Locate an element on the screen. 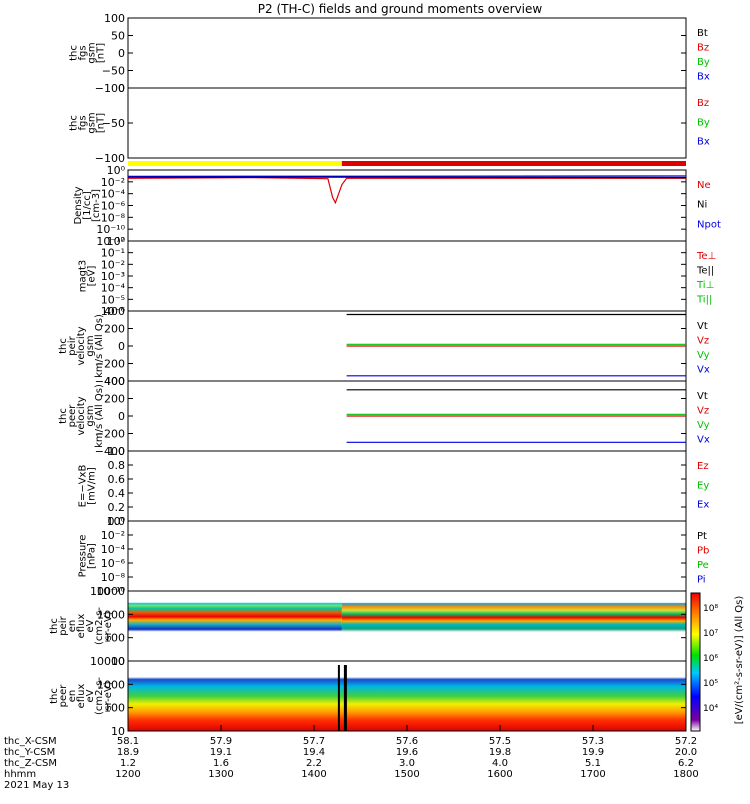 Image resolution: width=750 pixels, height=804 pixels. x-tick-label: 19.9 is located at coordinates (593, 752).